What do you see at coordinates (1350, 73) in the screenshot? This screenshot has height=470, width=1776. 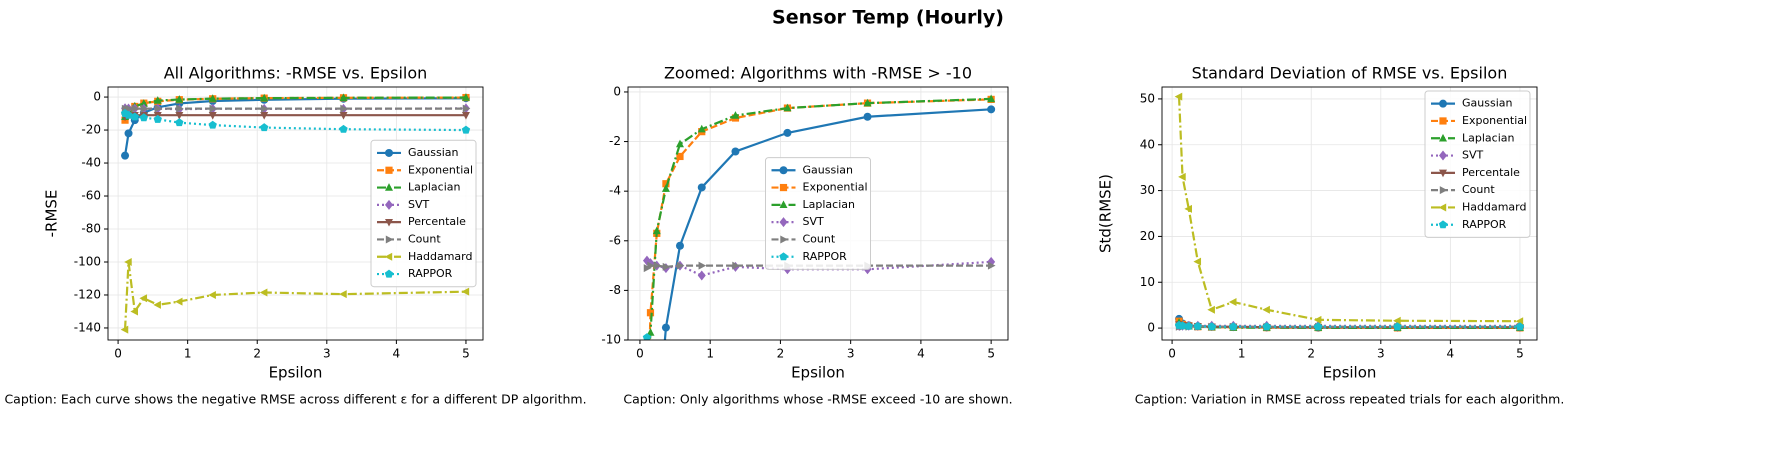 I see `subplot-title: Standard Deviation of RMSE vs. Epsilon` at bounding box center [1350, 73].